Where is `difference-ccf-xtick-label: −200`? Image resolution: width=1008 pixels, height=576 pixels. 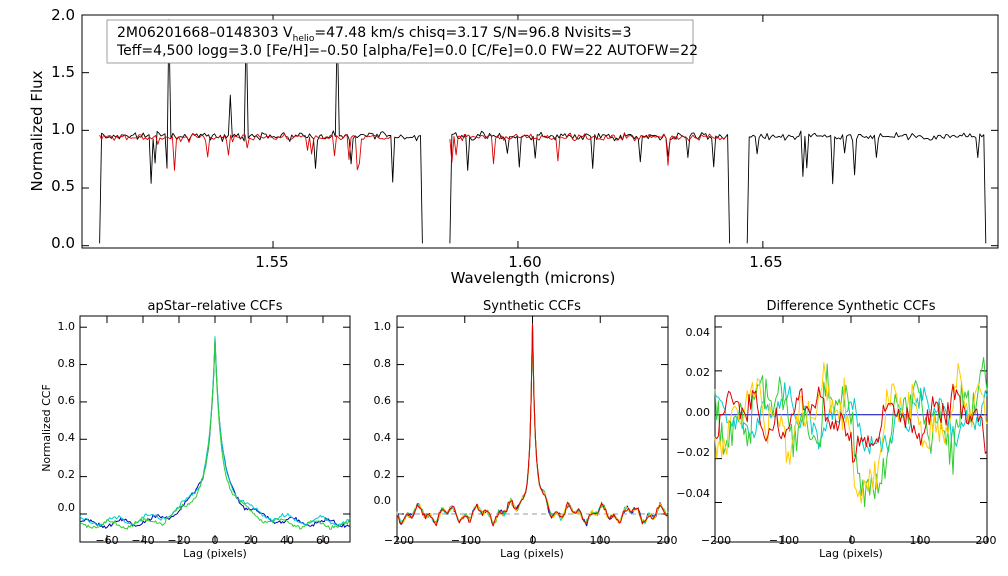 difference-ccf-xtick-label: −200 is located at coordinates (716, 540).